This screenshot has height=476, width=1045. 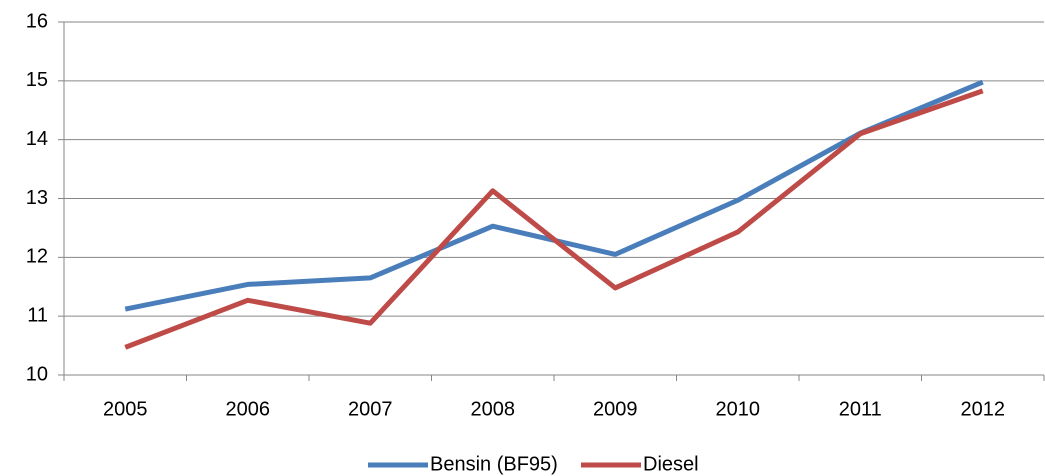 What do you see at coordinates (37, 139) in the screenshot?
I see `y-tick-label: 14` at bounding box center [37, 139].